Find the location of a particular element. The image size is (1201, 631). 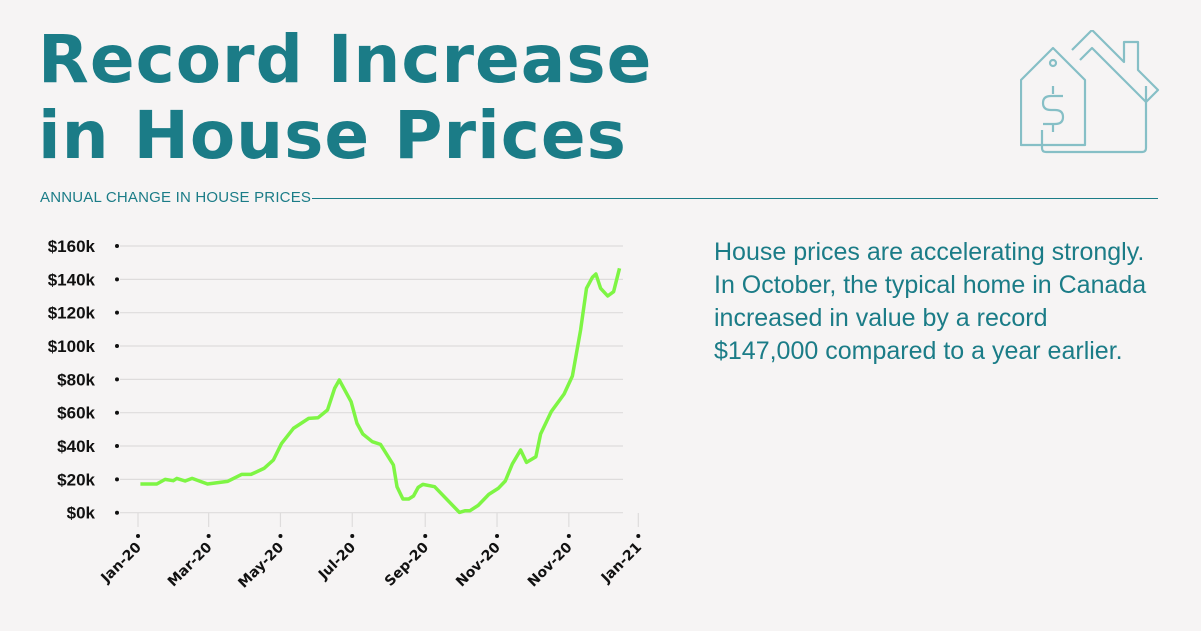

y-tick-label: $160k is located at coordinates (72, 246).